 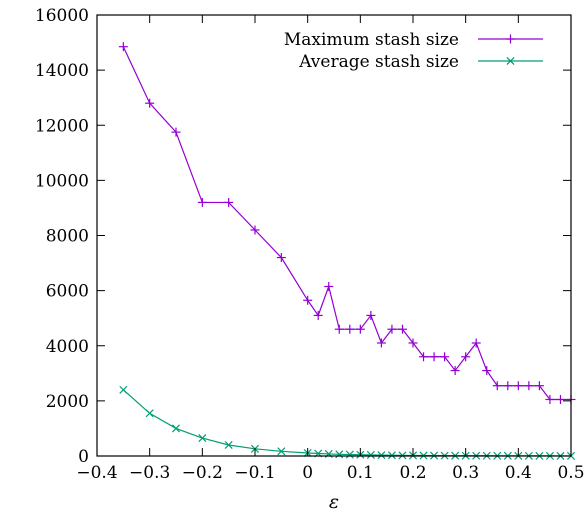 I want to click on y-tick-label: 4000, so click(x=67, y=347).